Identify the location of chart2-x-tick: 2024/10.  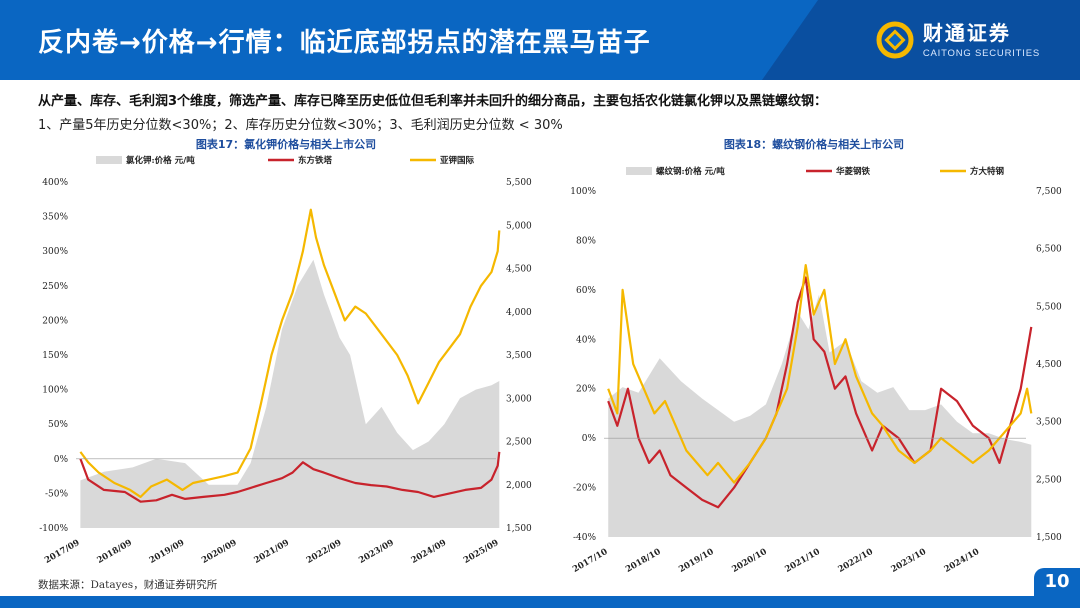
(962, 561).